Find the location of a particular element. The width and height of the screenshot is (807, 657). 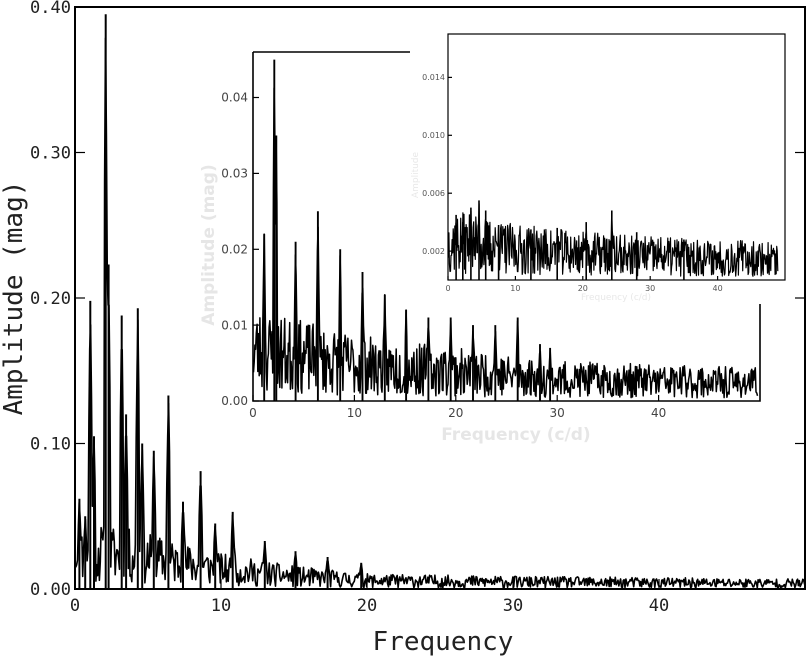

main-x-tick-label-0: 0 is located at coordinates (75, 606).